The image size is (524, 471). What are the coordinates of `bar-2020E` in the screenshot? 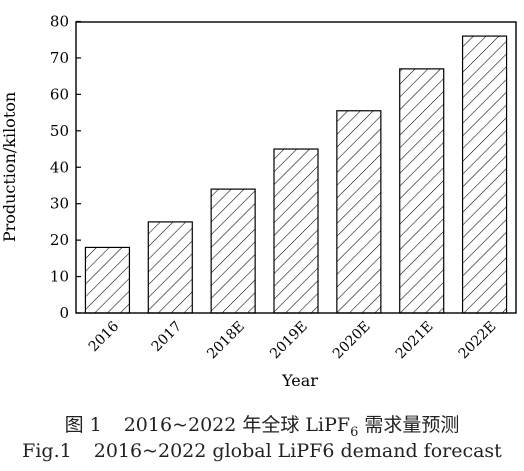 It's located at (359, 212).